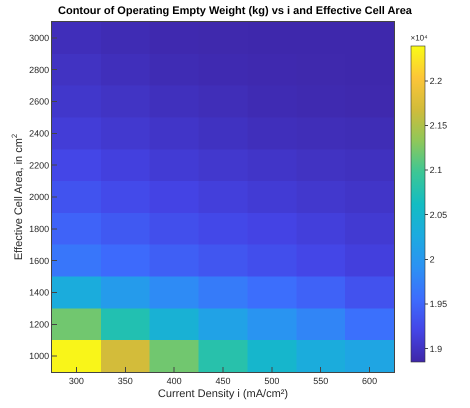  Describe the element at coordinates (370, 381) in the screenshot. I see `x-tick-label: 600` at that location.